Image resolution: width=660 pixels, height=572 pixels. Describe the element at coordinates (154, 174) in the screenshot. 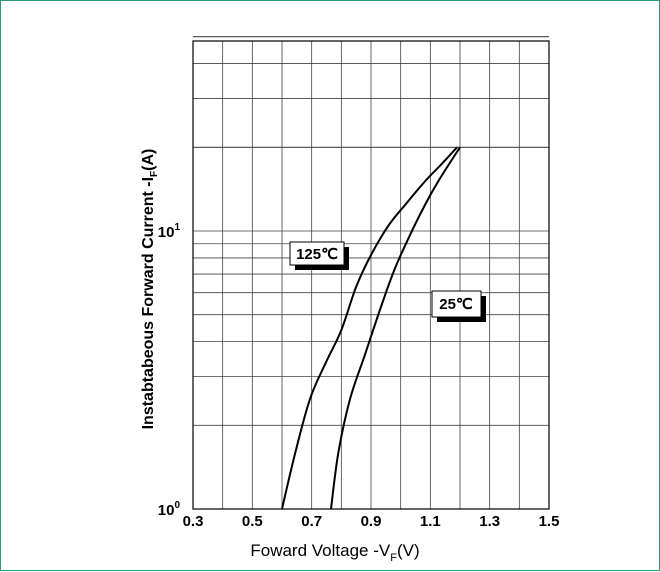

I see `y-axis-label-sub: F` at that location.